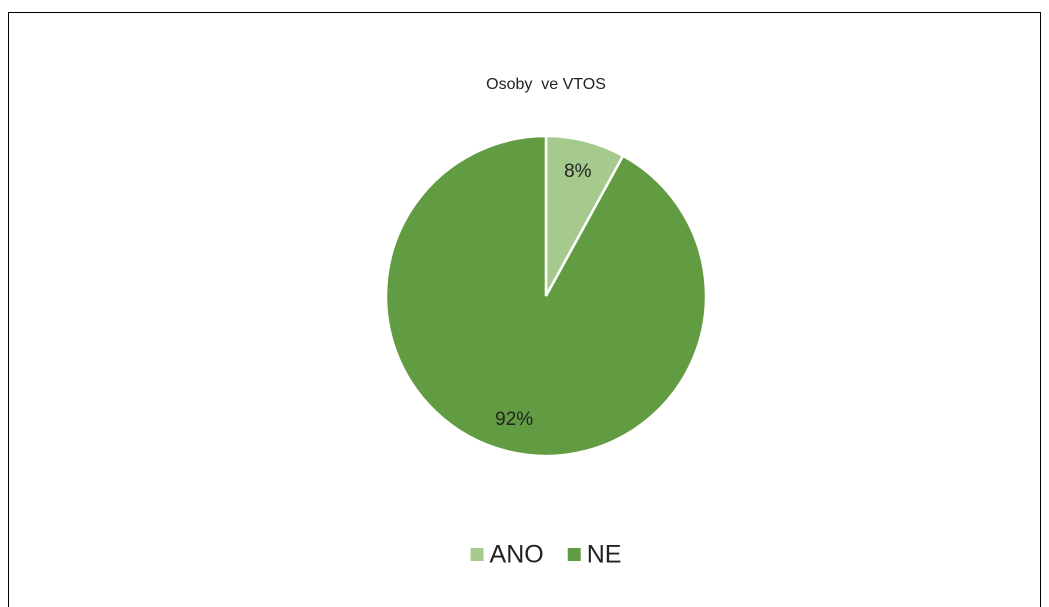 The image size is (1049, 607). Describe the element at coordinates (578, 171) in the screenshot. I see `value-label: 8%` at that location.